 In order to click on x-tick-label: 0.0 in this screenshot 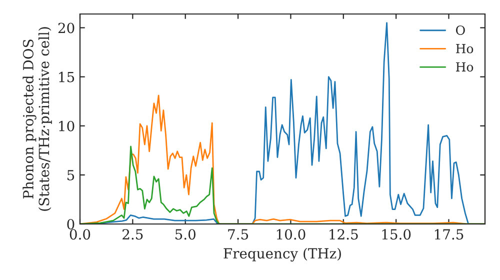, I will do `click(80, 234)`.